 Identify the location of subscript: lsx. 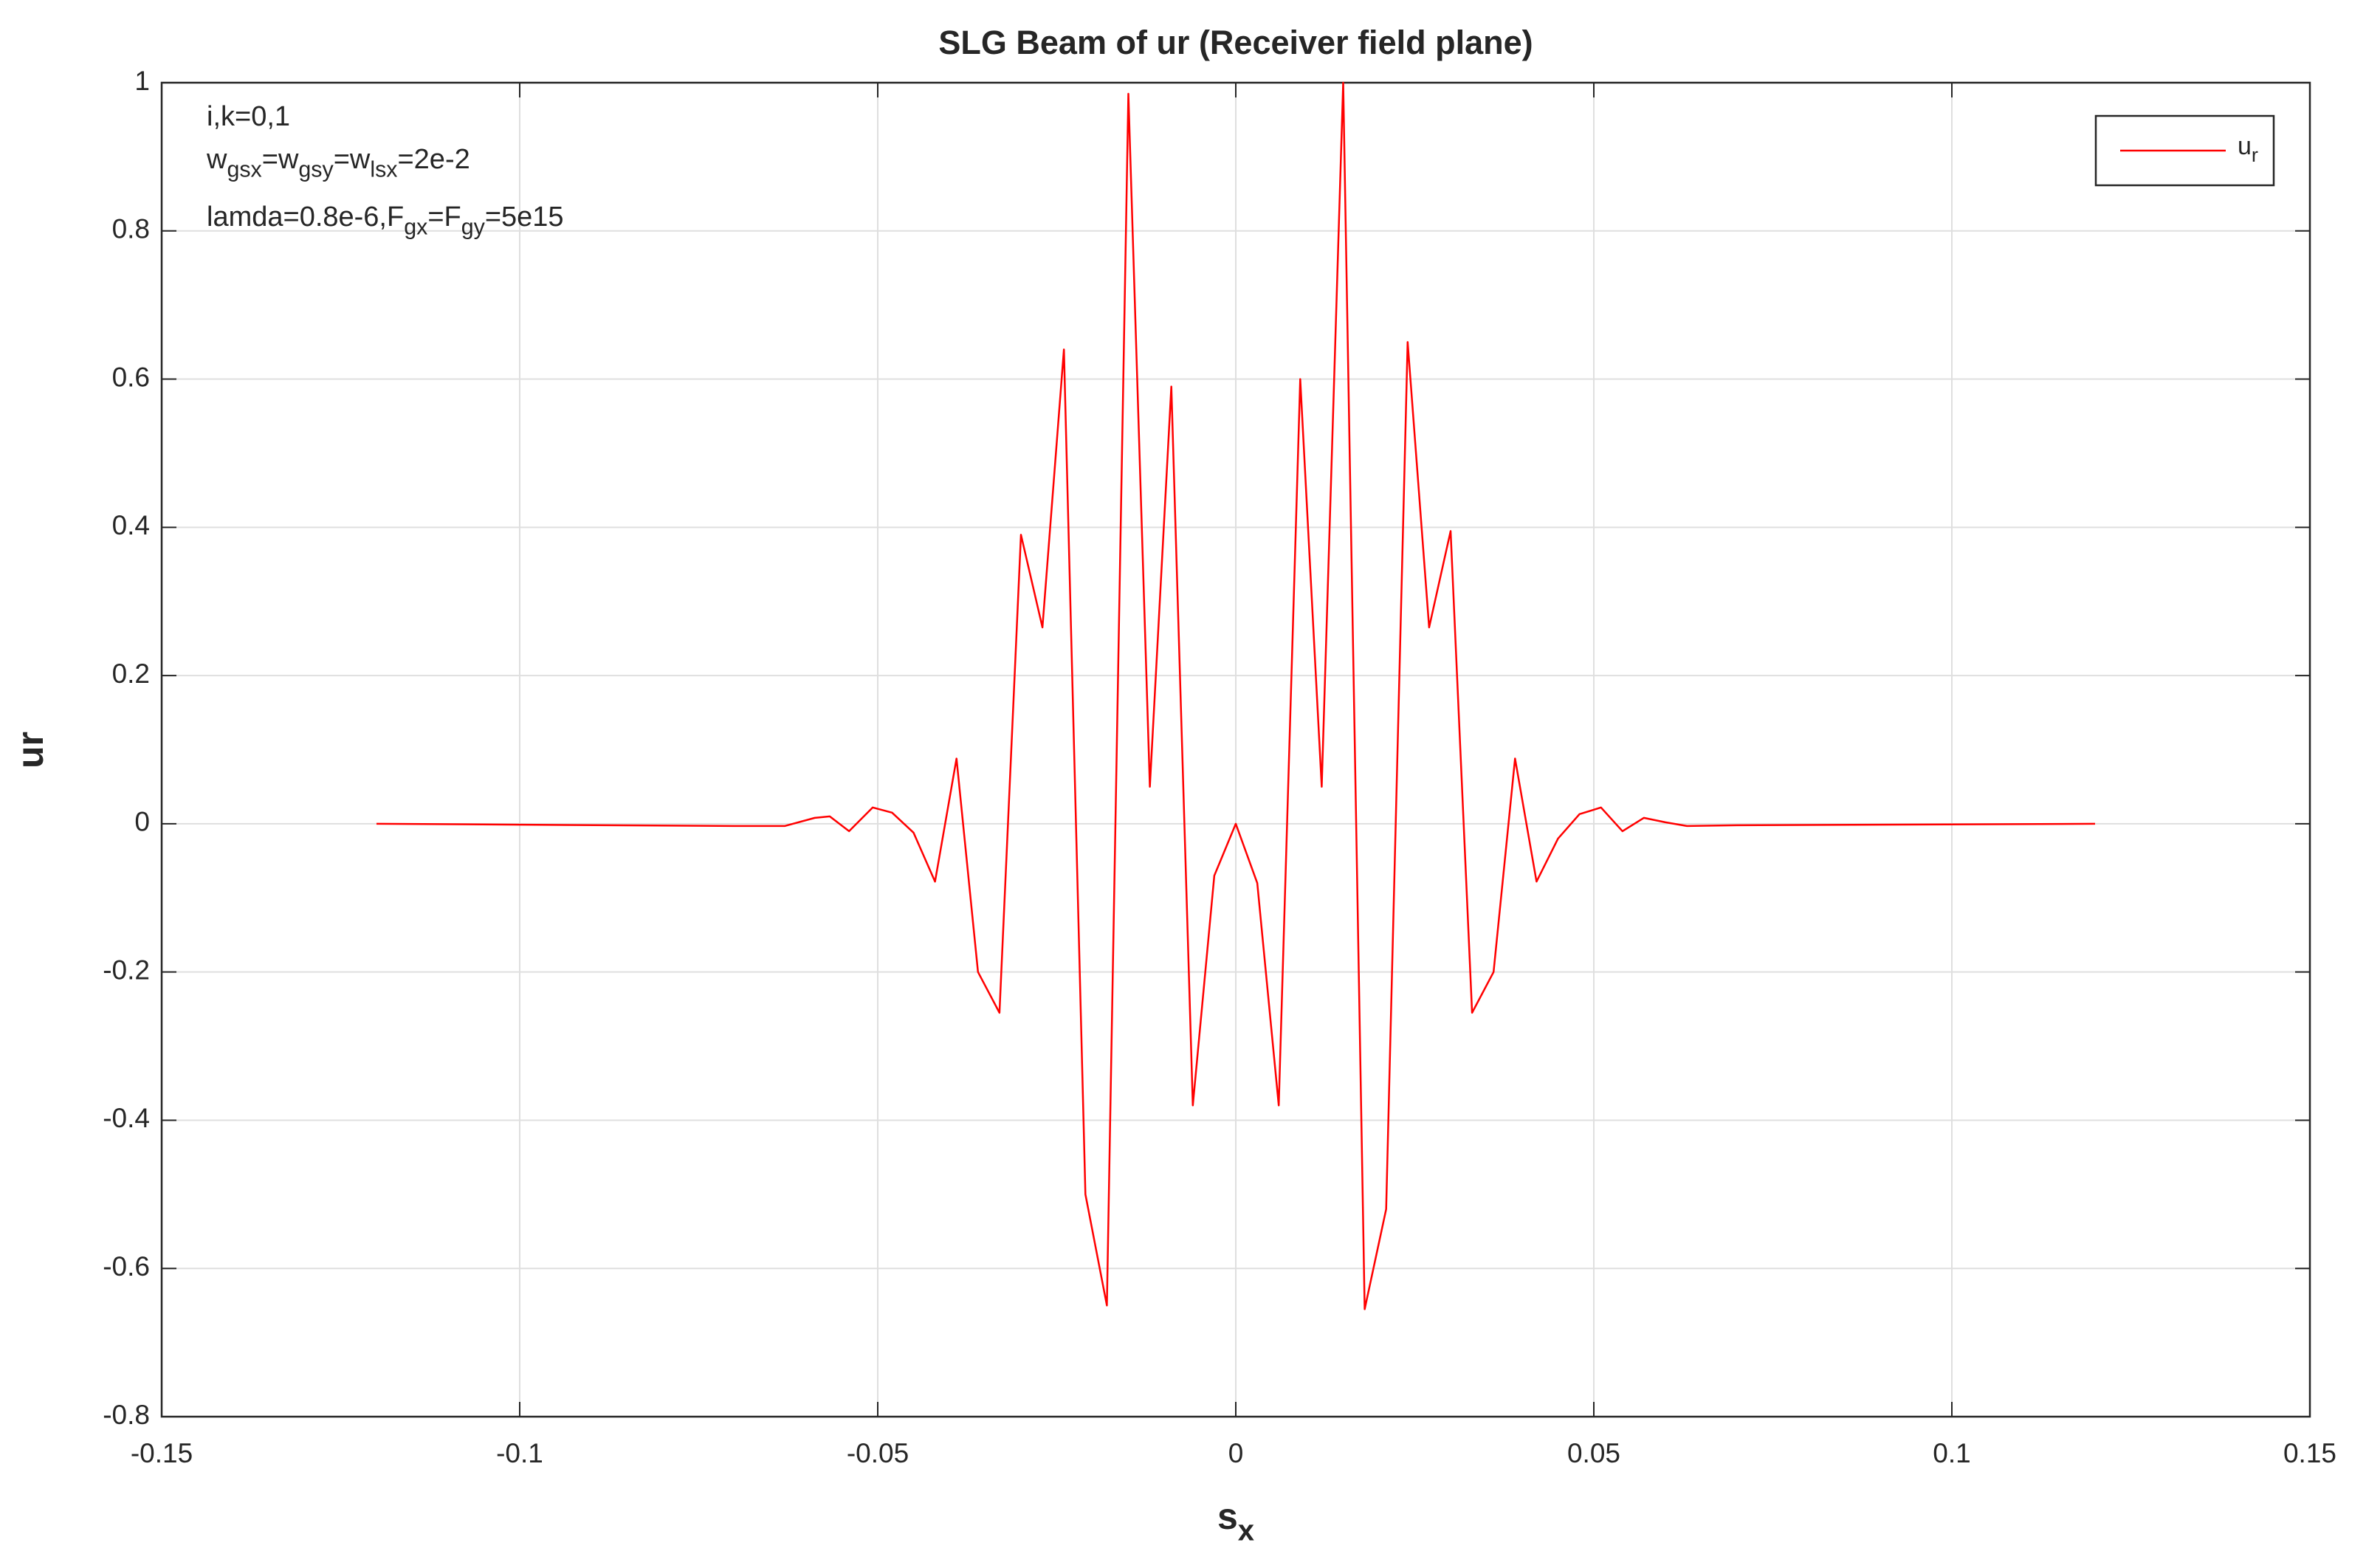
(383, 169).